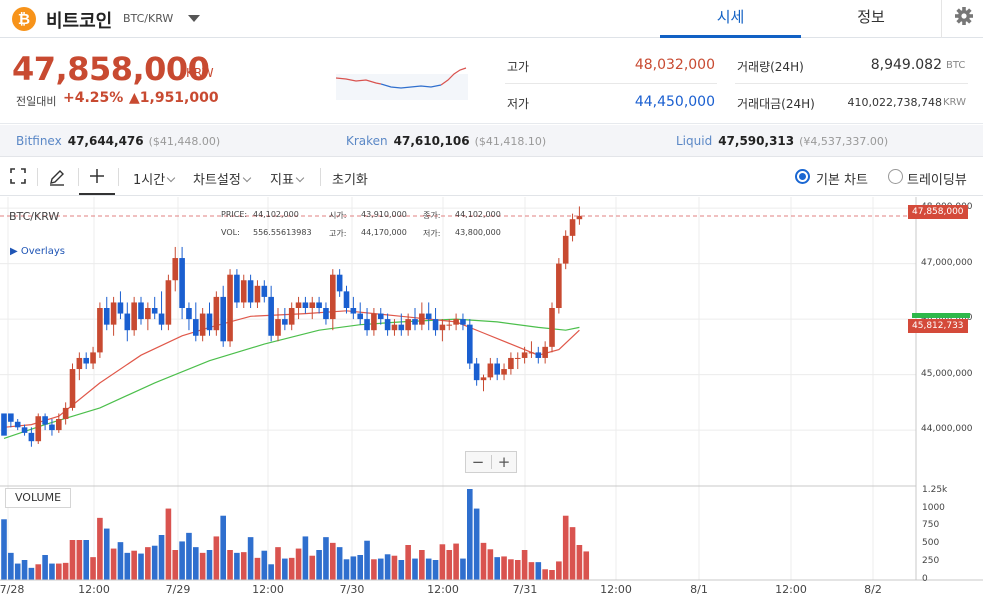 This screenshot has height=607, width=983. I want to click on chart-settings-menu: 차트설정, so click(222, 178).